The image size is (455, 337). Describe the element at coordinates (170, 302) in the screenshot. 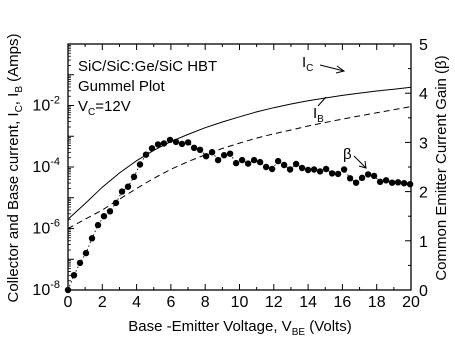

I see `x-tick-label: 6` at that location.